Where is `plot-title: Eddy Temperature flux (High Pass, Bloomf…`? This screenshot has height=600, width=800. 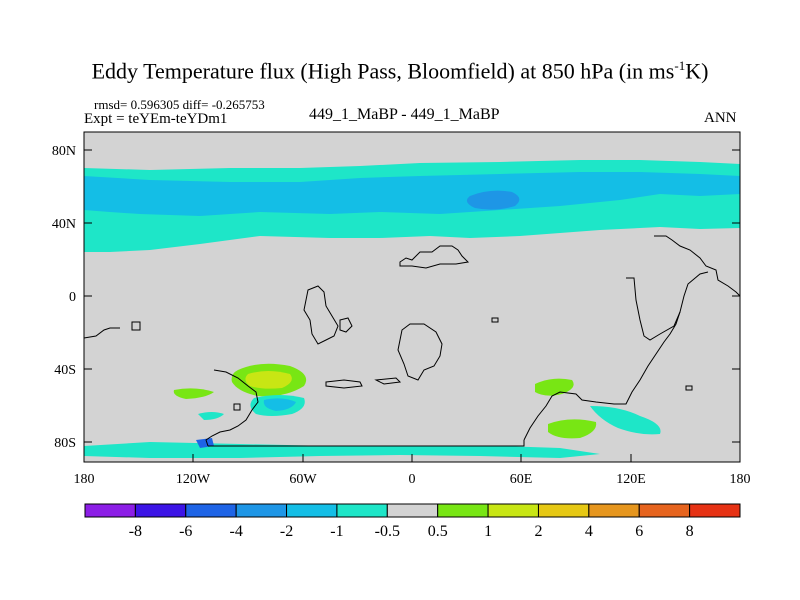
plot-title: Eddy Temperature flux (High Pass, Bloomf… is located at coordinates (400, 71).